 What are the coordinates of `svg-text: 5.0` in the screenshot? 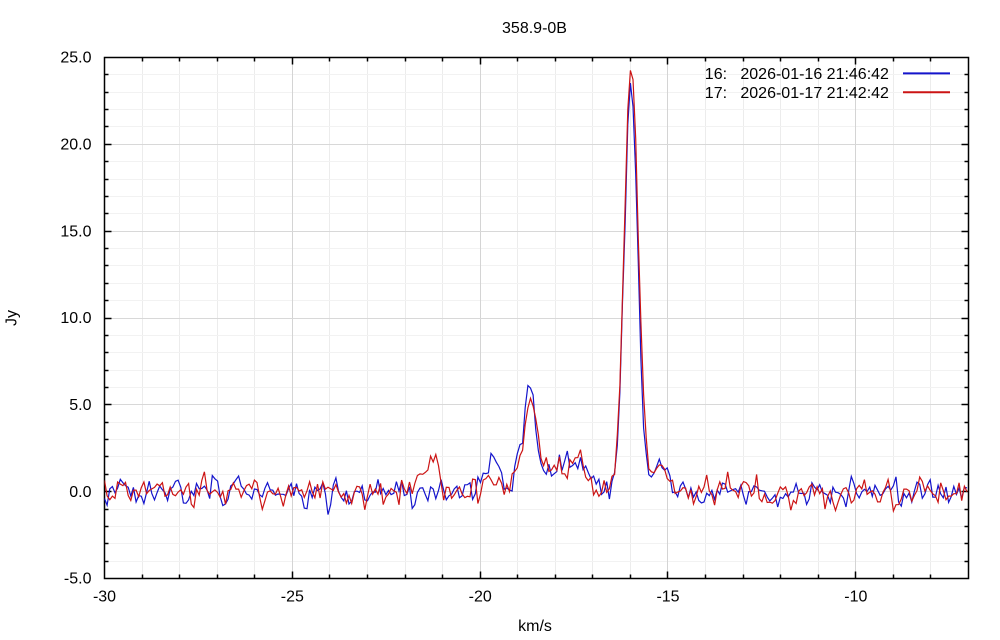 It's located at (80, 405).